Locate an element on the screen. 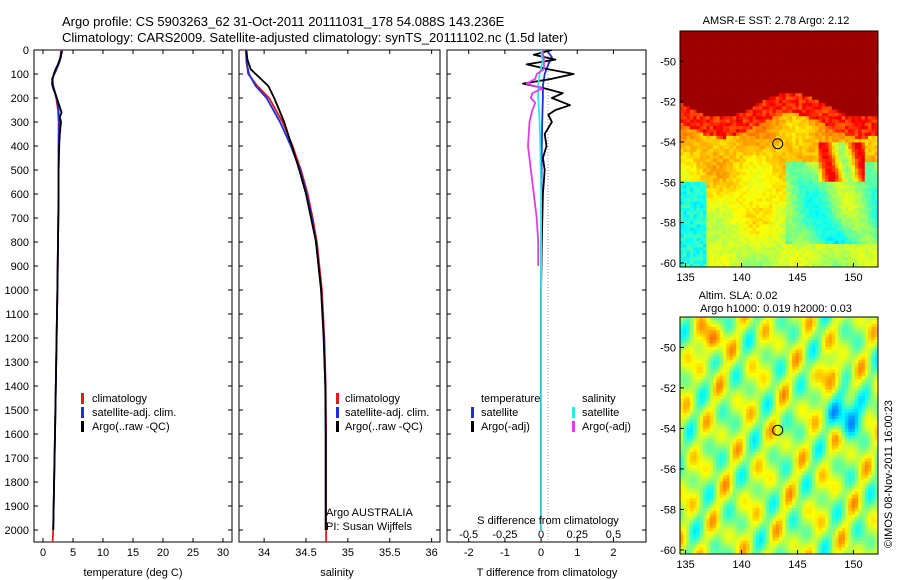  depth-tick-label: 800 is located at coordinates (20, 243).